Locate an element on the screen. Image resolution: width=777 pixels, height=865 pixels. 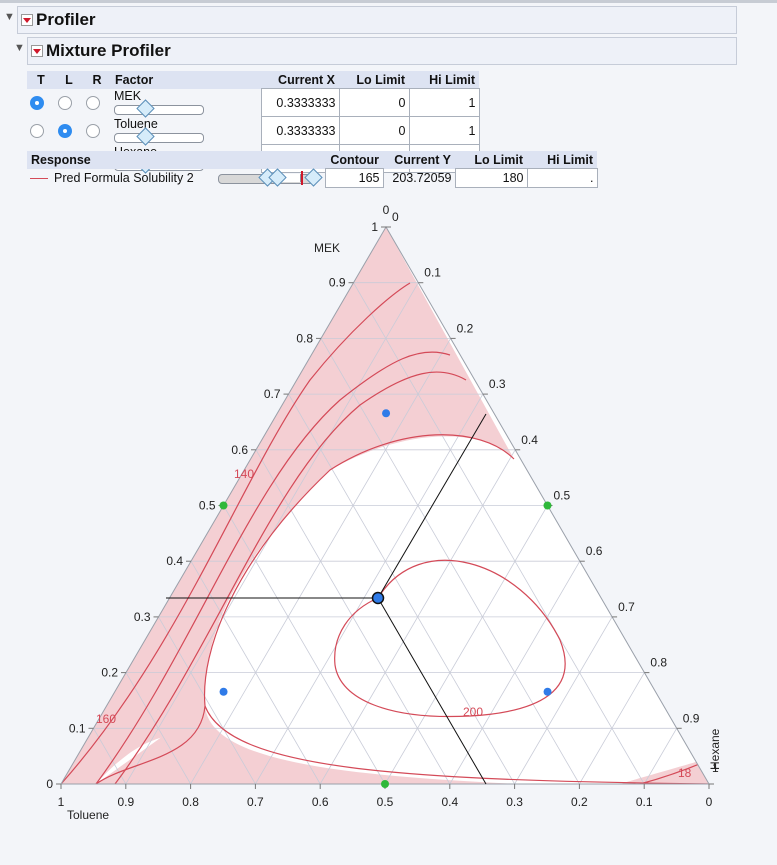
factor-slider-mek is located at coordinates (159, 108).